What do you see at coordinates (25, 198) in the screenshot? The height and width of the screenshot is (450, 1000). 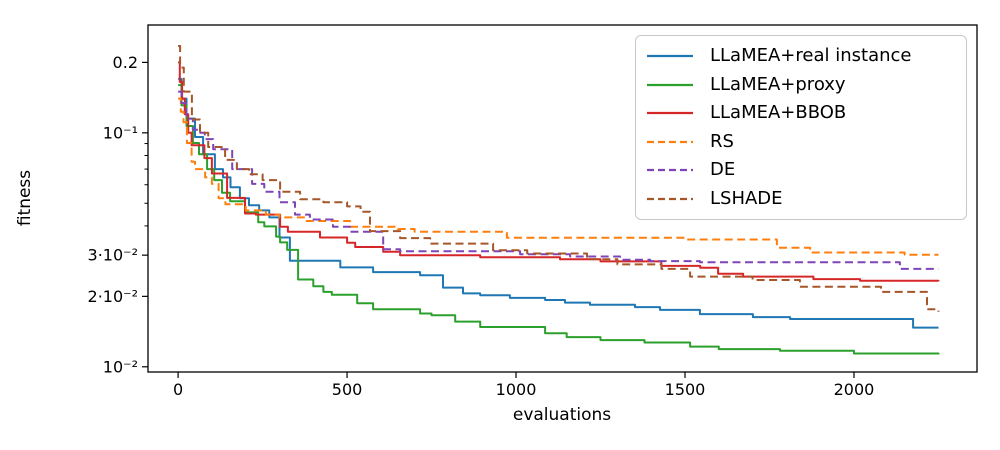 I see `y-axis-label: fitness` at bounding box center [25, 198].